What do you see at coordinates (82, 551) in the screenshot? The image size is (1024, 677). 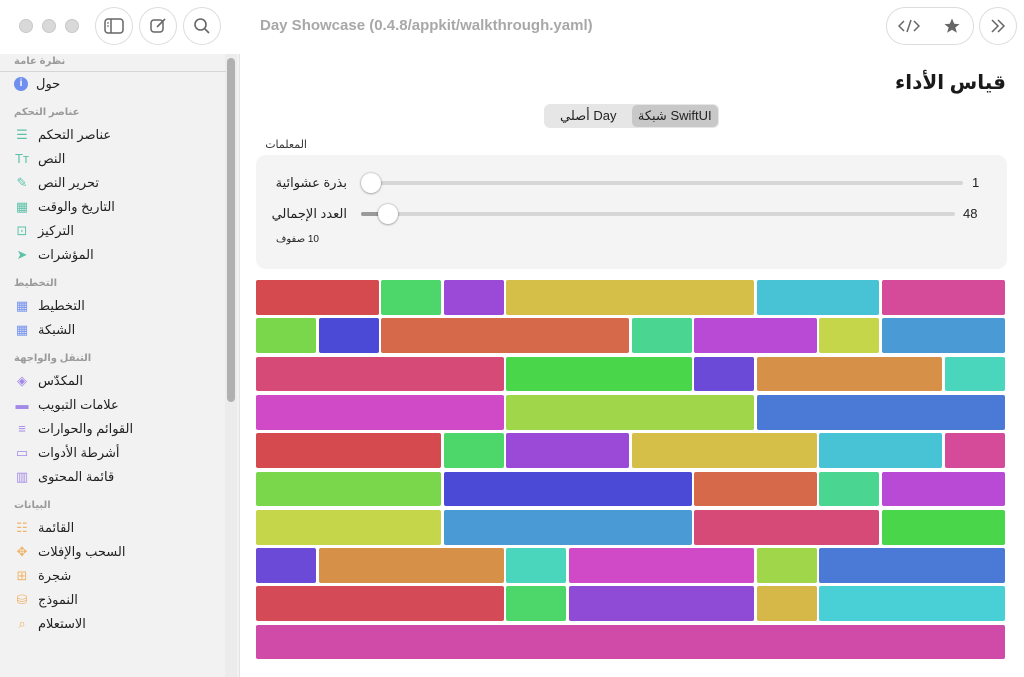 I see `sidebar-item-label: السحب والإفلات` at bounding box center [82, 551].